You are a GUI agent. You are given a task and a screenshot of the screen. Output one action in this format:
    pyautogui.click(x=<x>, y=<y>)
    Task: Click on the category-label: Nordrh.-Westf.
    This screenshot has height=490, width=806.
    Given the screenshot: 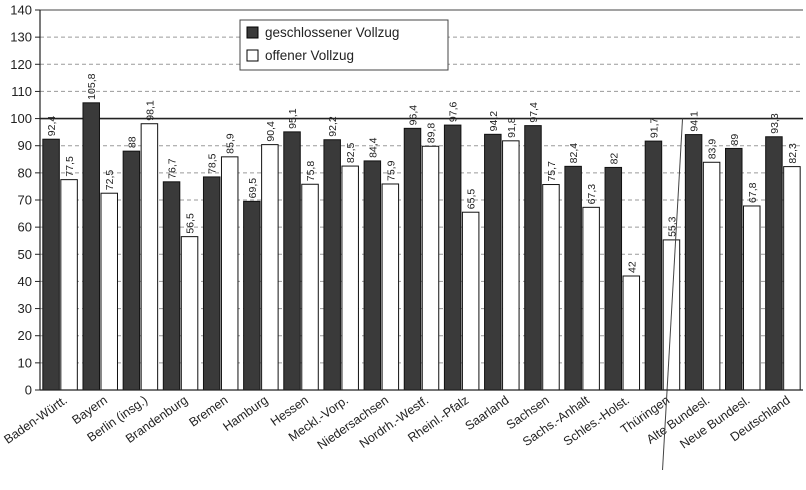 What is the action you would take?
    pyautogui.click(x=394, y=422)
    